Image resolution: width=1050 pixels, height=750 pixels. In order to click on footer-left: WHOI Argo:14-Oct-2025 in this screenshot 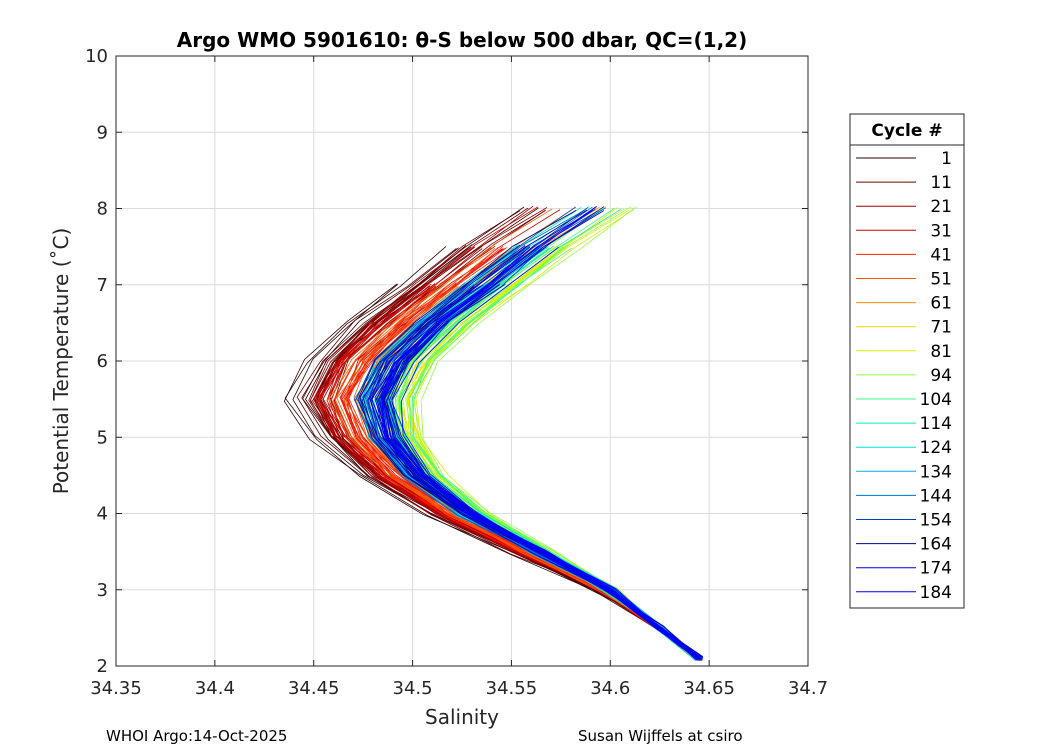, I will do `click(196, 736)`.